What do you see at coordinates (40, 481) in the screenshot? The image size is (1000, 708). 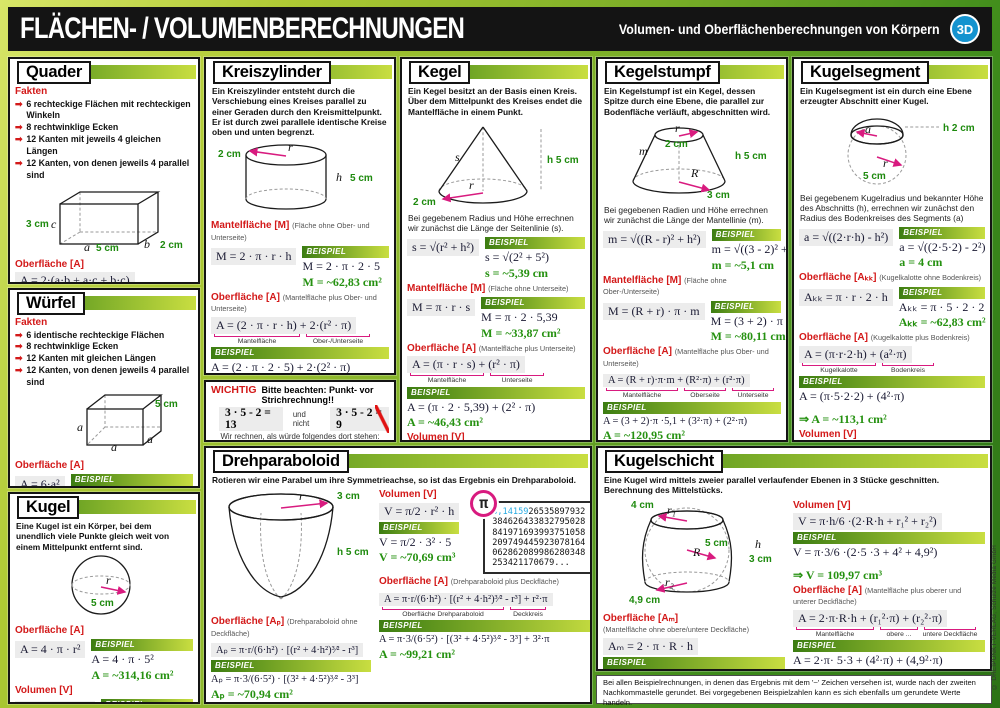 I see `surface-formula: A = 6·a²` at bounding box center [40, 481].